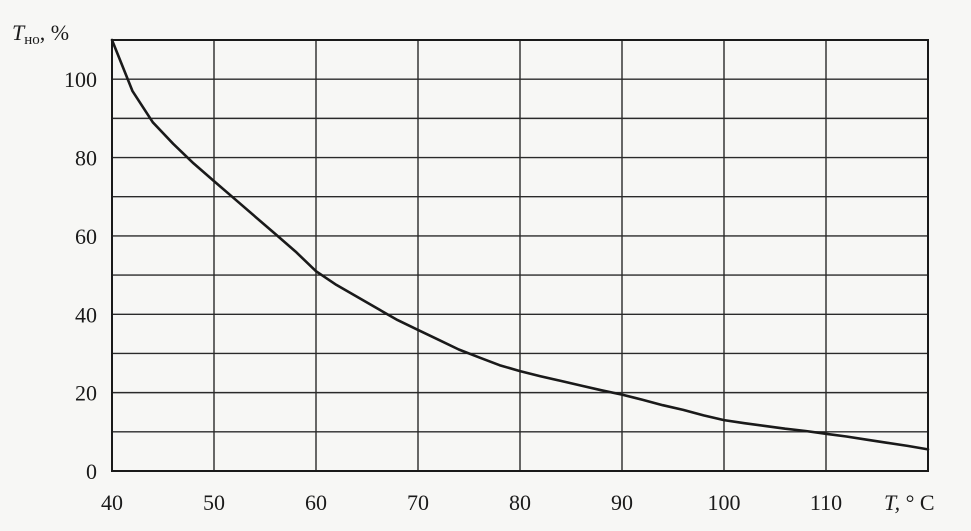 This screenshot has width=971, height=531. Describe the element at coordinates (622, 502) in the screenshot. I see `x-tick-label: 90` at that location.